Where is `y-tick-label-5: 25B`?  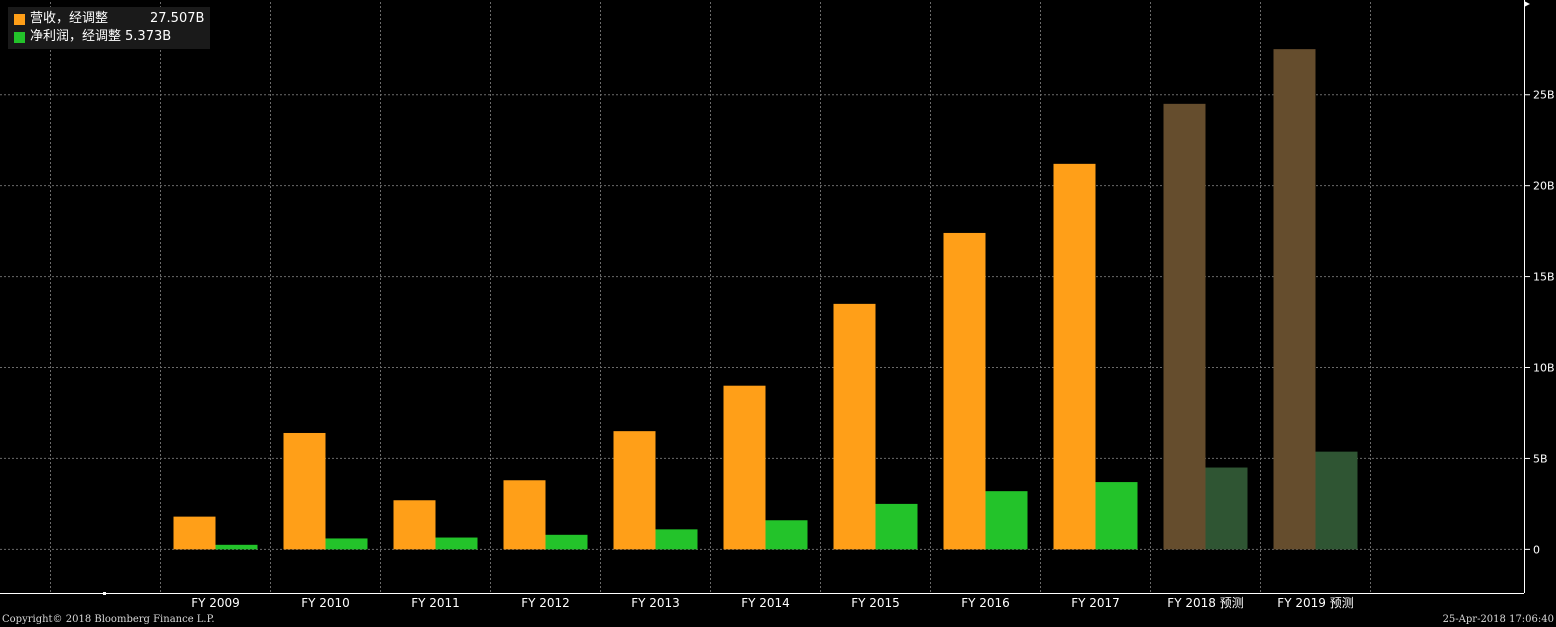
y-tick-label-5: 25B is located at coordinates (1544, 95).